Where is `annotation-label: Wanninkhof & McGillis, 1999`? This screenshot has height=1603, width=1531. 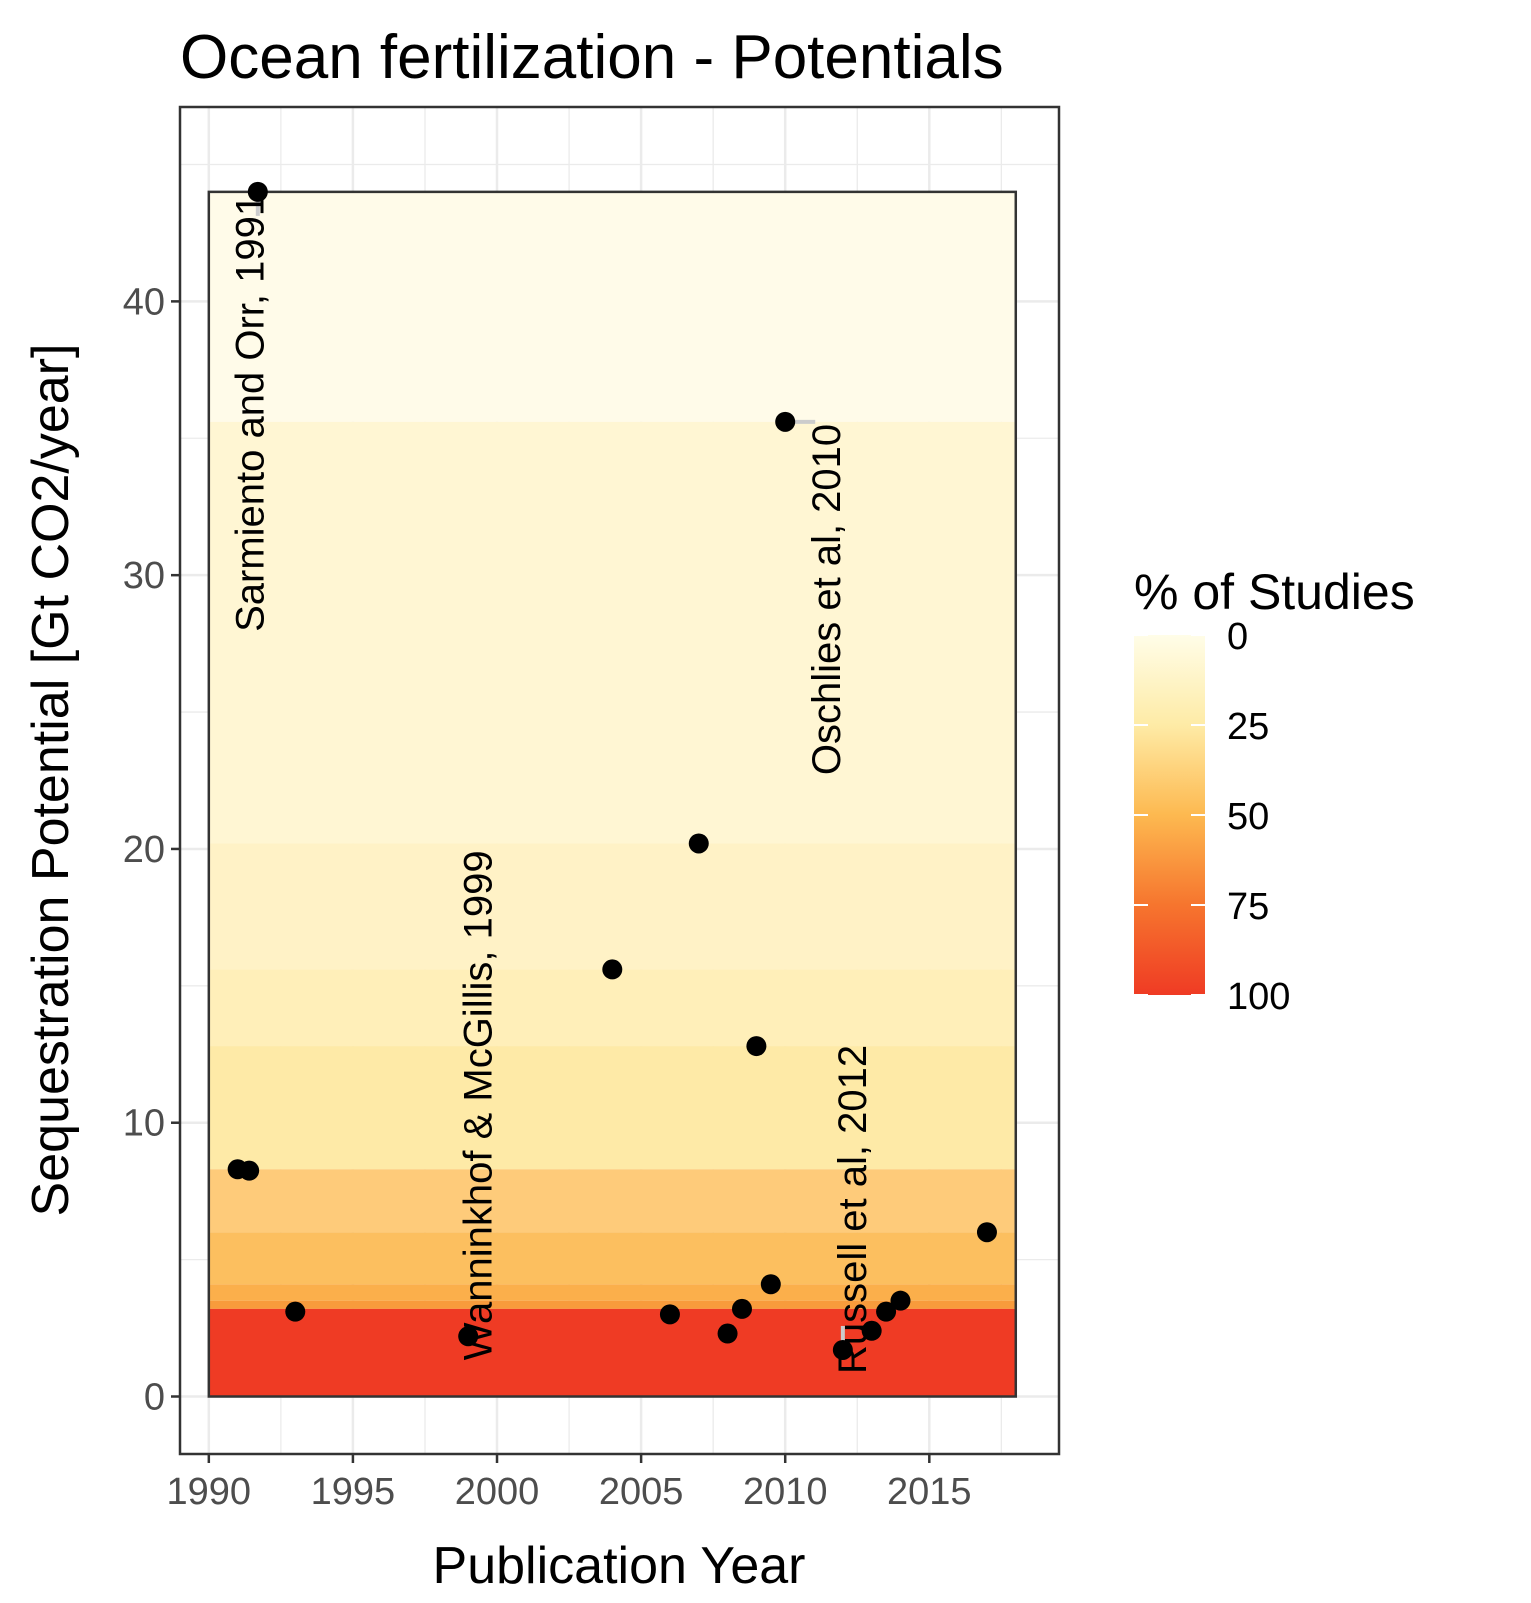
annotation-label: Wanninkhof & McGillis, 1999 is located at coordinates (478, 1105).